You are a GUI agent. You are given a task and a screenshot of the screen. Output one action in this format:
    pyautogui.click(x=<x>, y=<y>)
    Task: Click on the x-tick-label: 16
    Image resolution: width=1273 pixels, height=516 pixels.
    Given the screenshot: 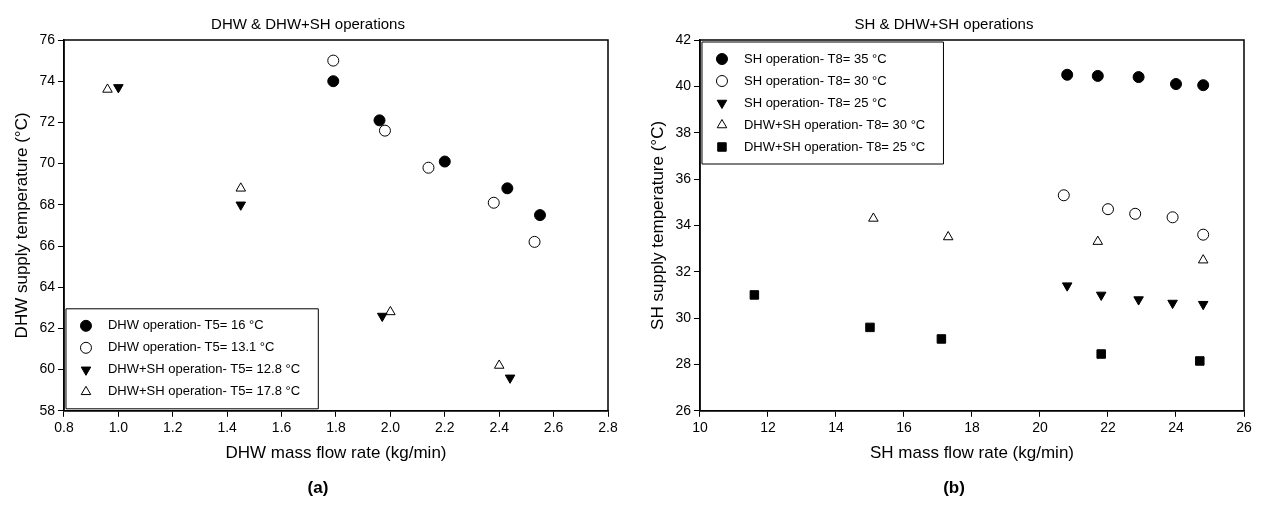 What is the action you would take?
    pyautogui.click(x=904, y=427)
    